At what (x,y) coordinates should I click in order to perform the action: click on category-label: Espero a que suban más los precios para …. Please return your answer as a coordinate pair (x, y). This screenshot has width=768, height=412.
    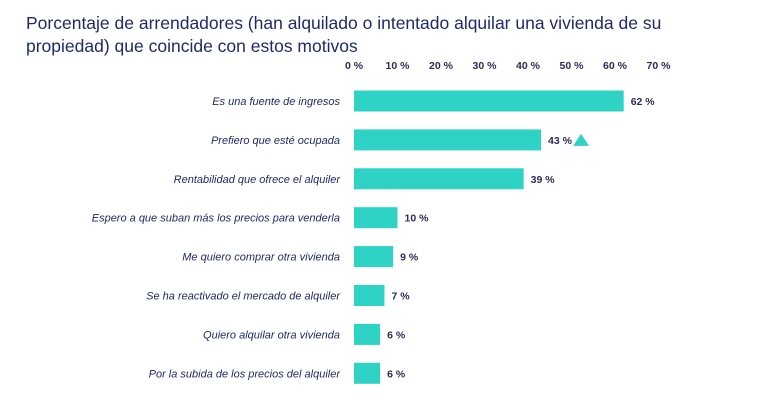
    Looking at the image, I should click on (216, 219).